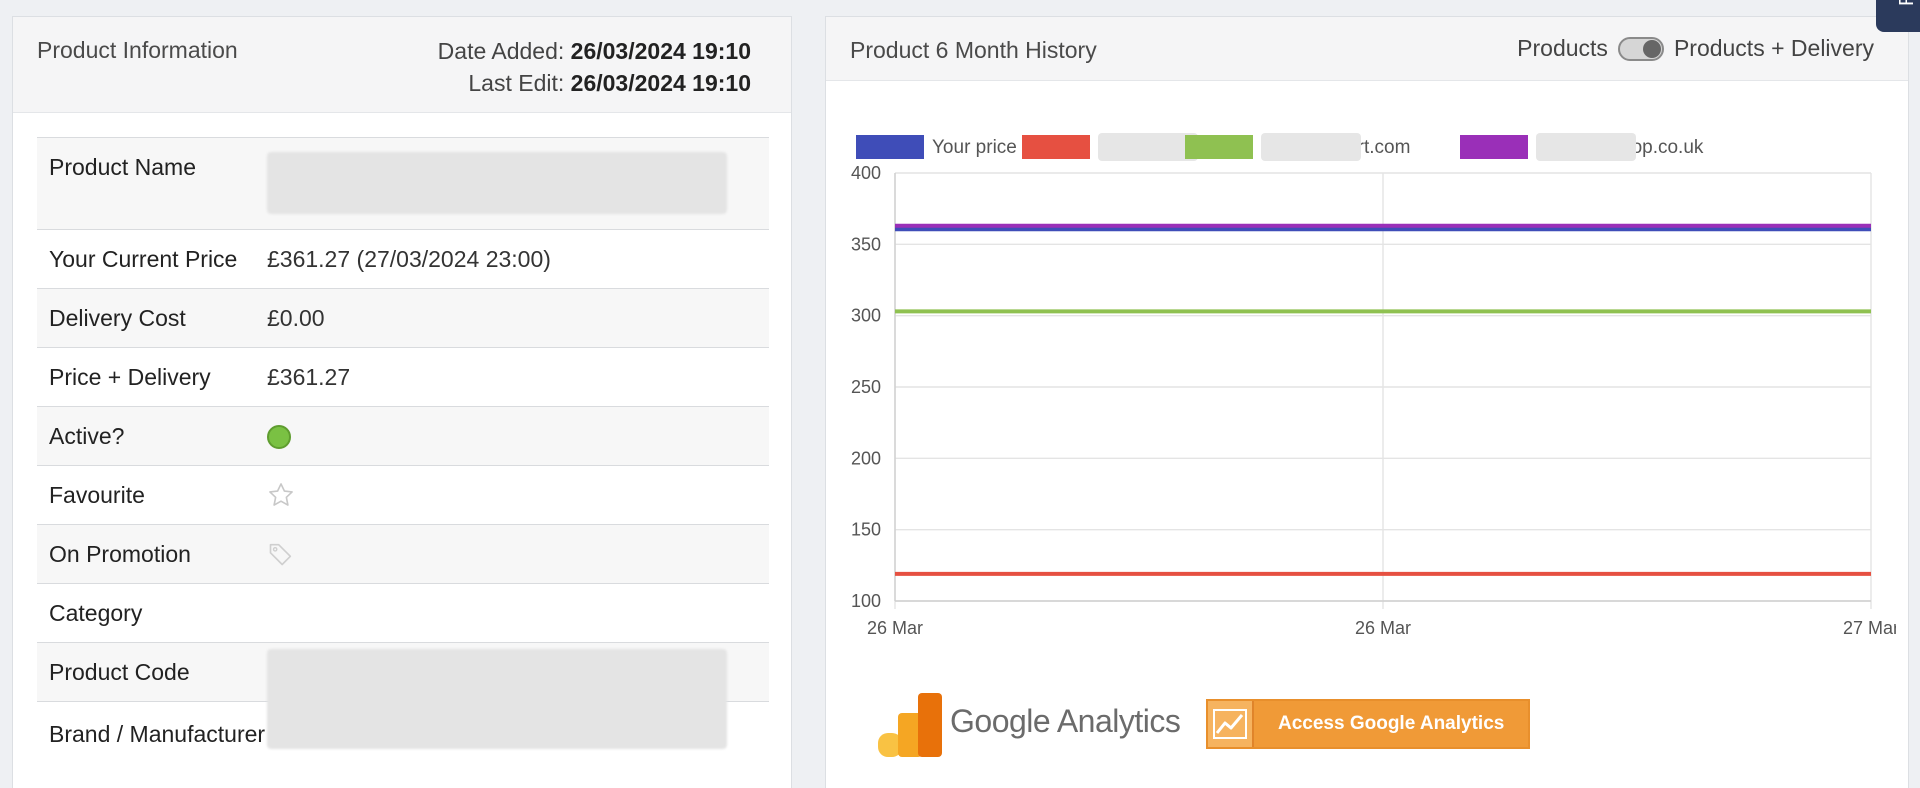  Describe the element at coordinates (866, 458) in the screenshot. I see `y-tick-label: 200` at that location.